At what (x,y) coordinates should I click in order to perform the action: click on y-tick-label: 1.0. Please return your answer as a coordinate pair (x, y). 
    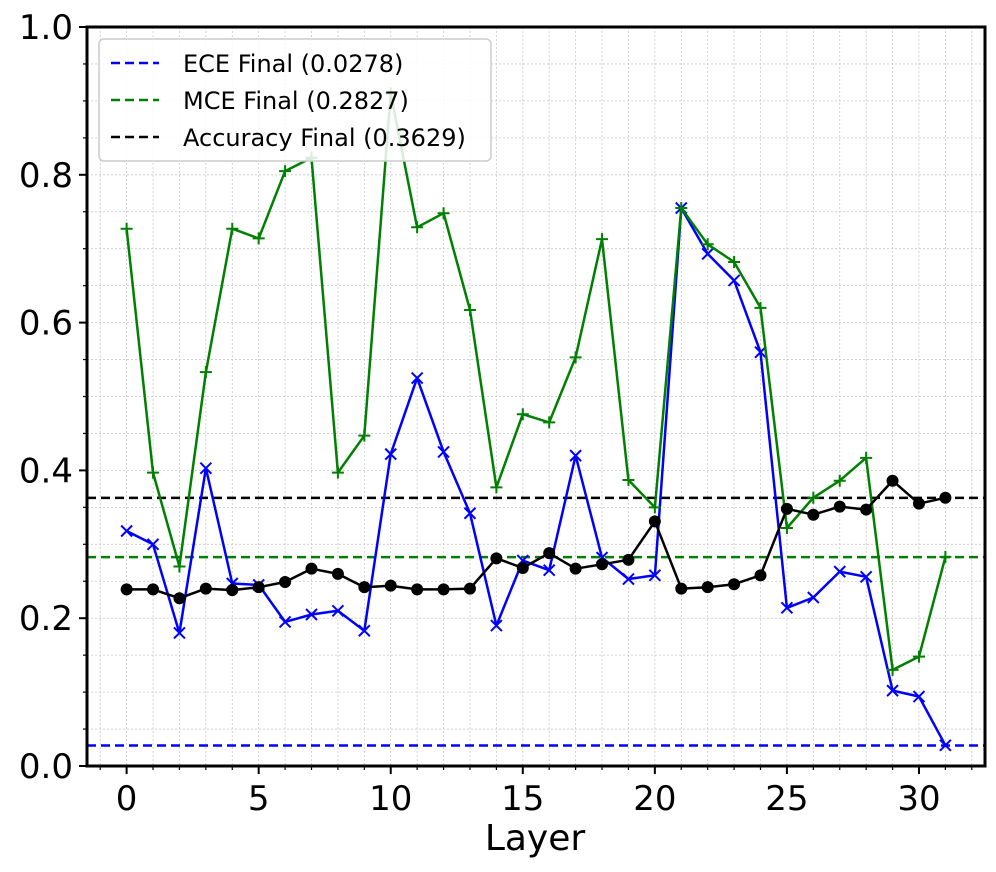
    Looking at the image, I should click on (46, 28).